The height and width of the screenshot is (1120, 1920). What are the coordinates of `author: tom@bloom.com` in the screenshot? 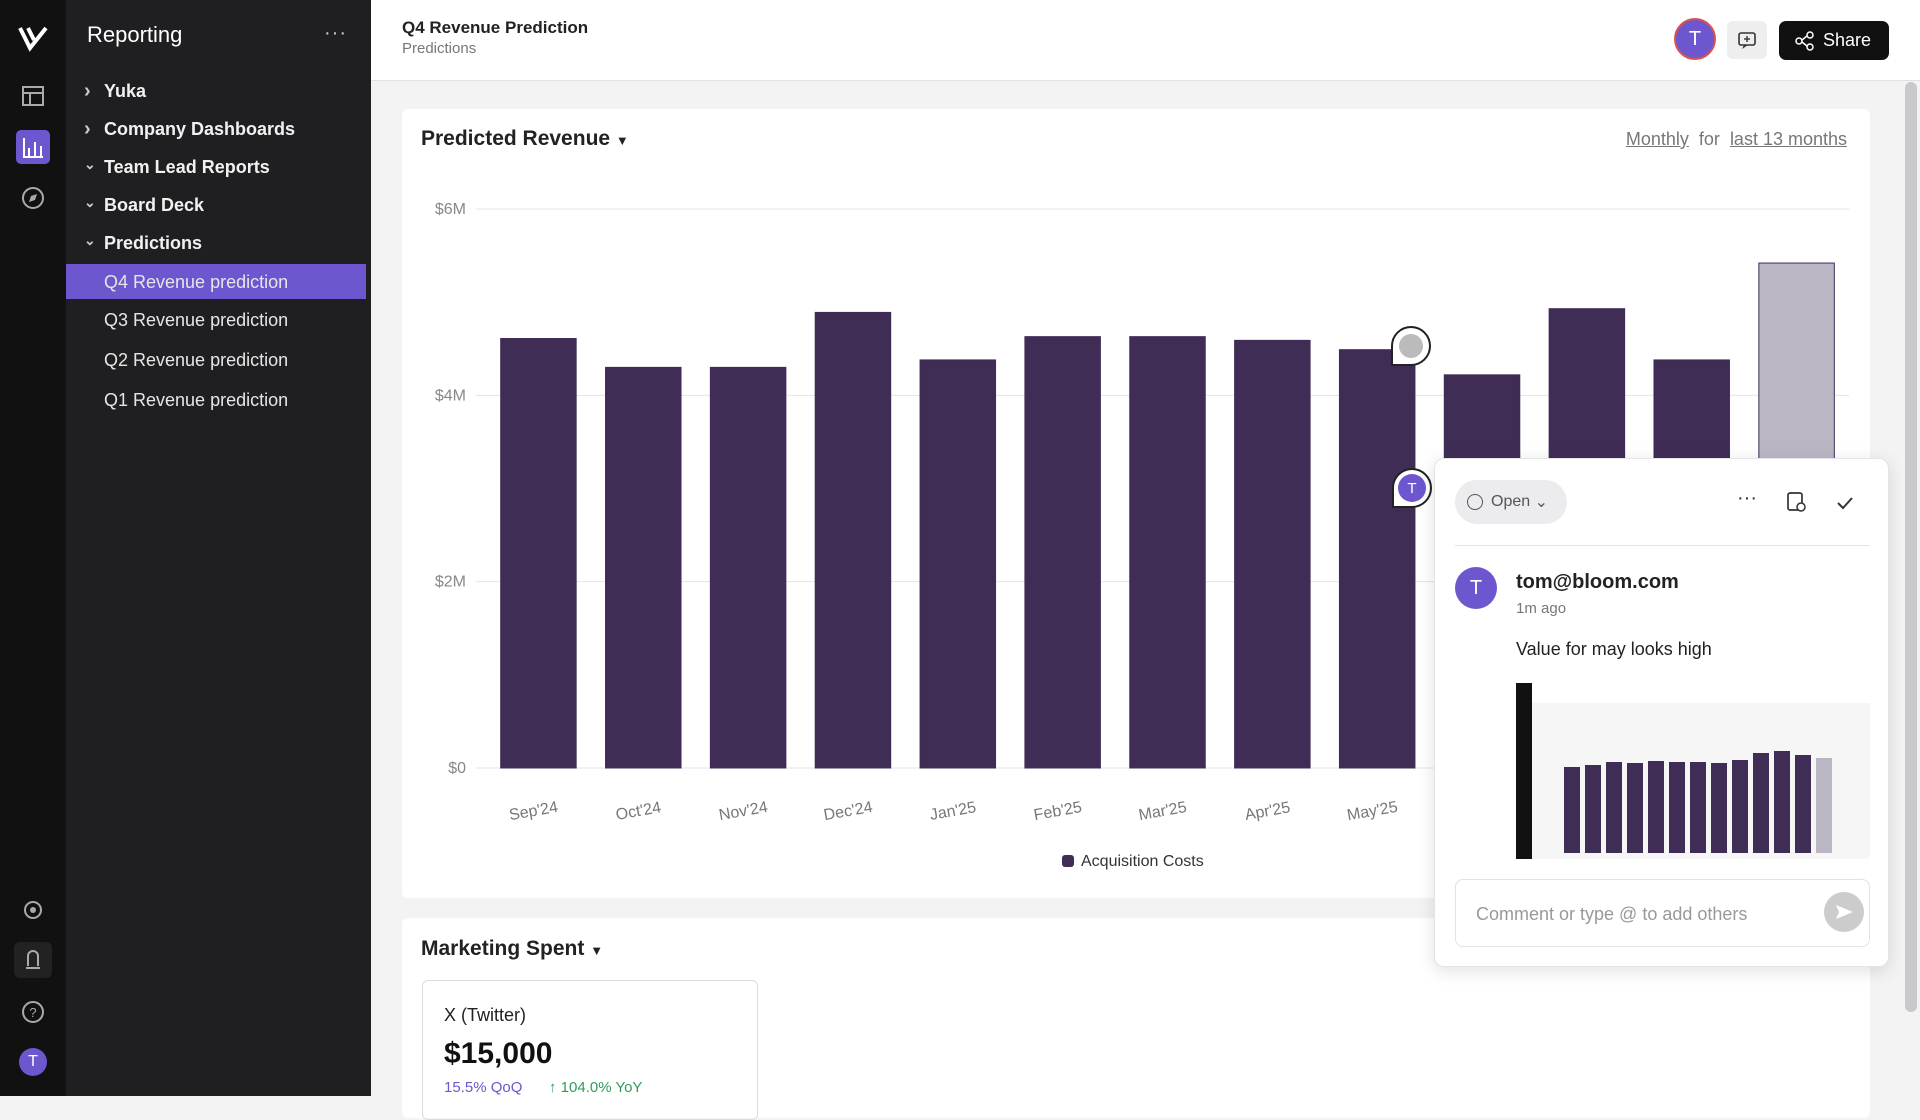 It's located at (1597, 582).